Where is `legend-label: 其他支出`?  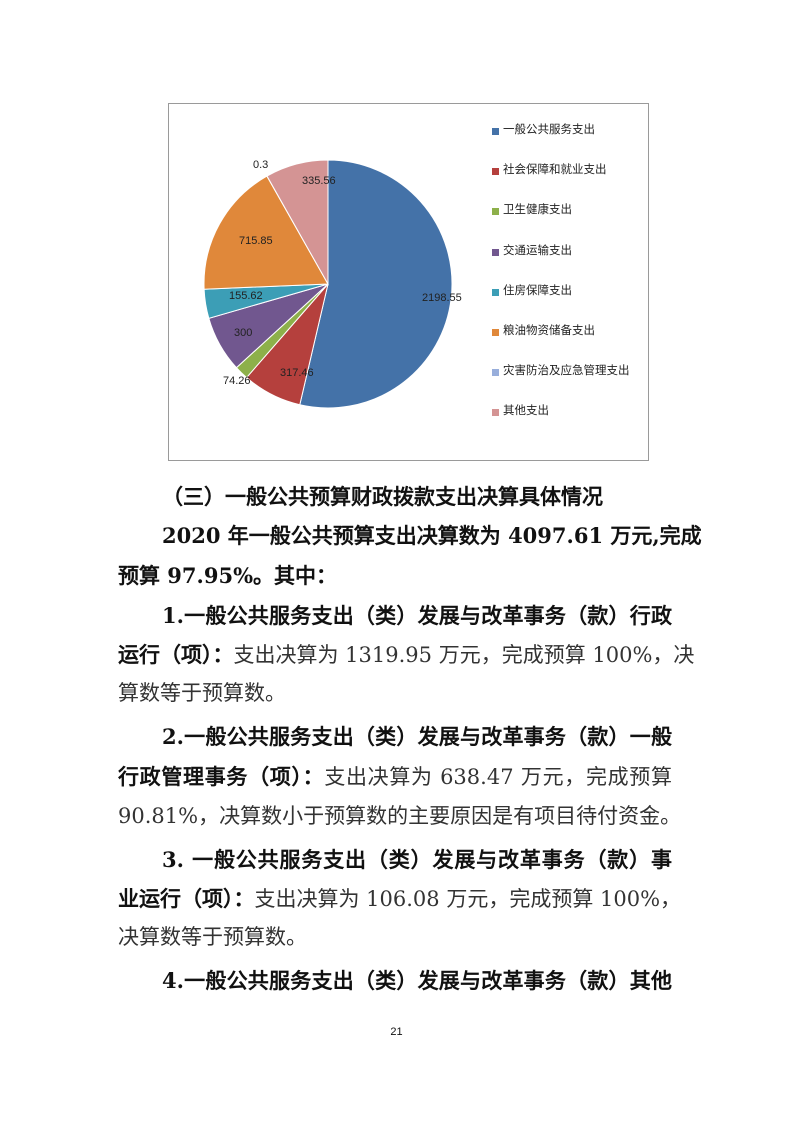 legend-label: 其他支出 is located at coordinates (526, 410).